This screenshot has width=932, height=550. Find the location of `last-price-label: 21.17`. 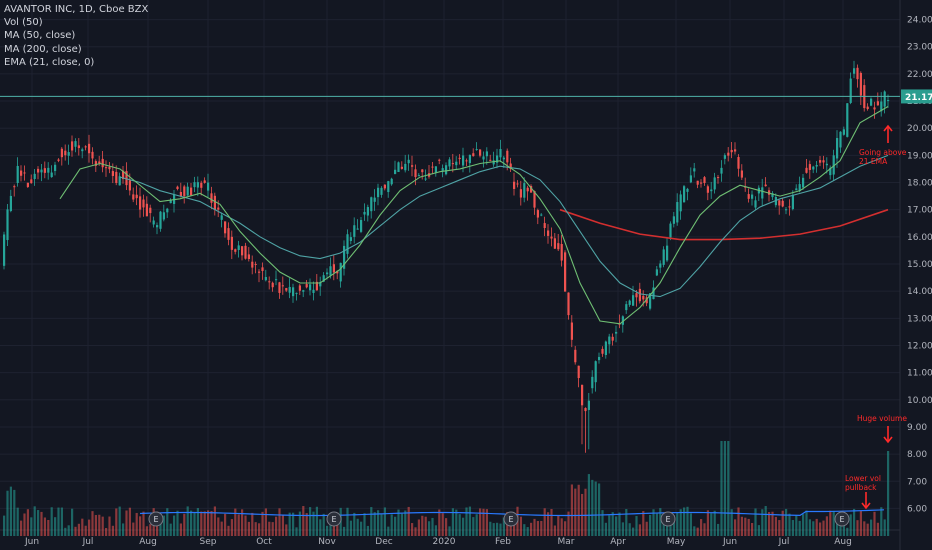

last-price-label: 21.17 is located at coordinates (918, 98).